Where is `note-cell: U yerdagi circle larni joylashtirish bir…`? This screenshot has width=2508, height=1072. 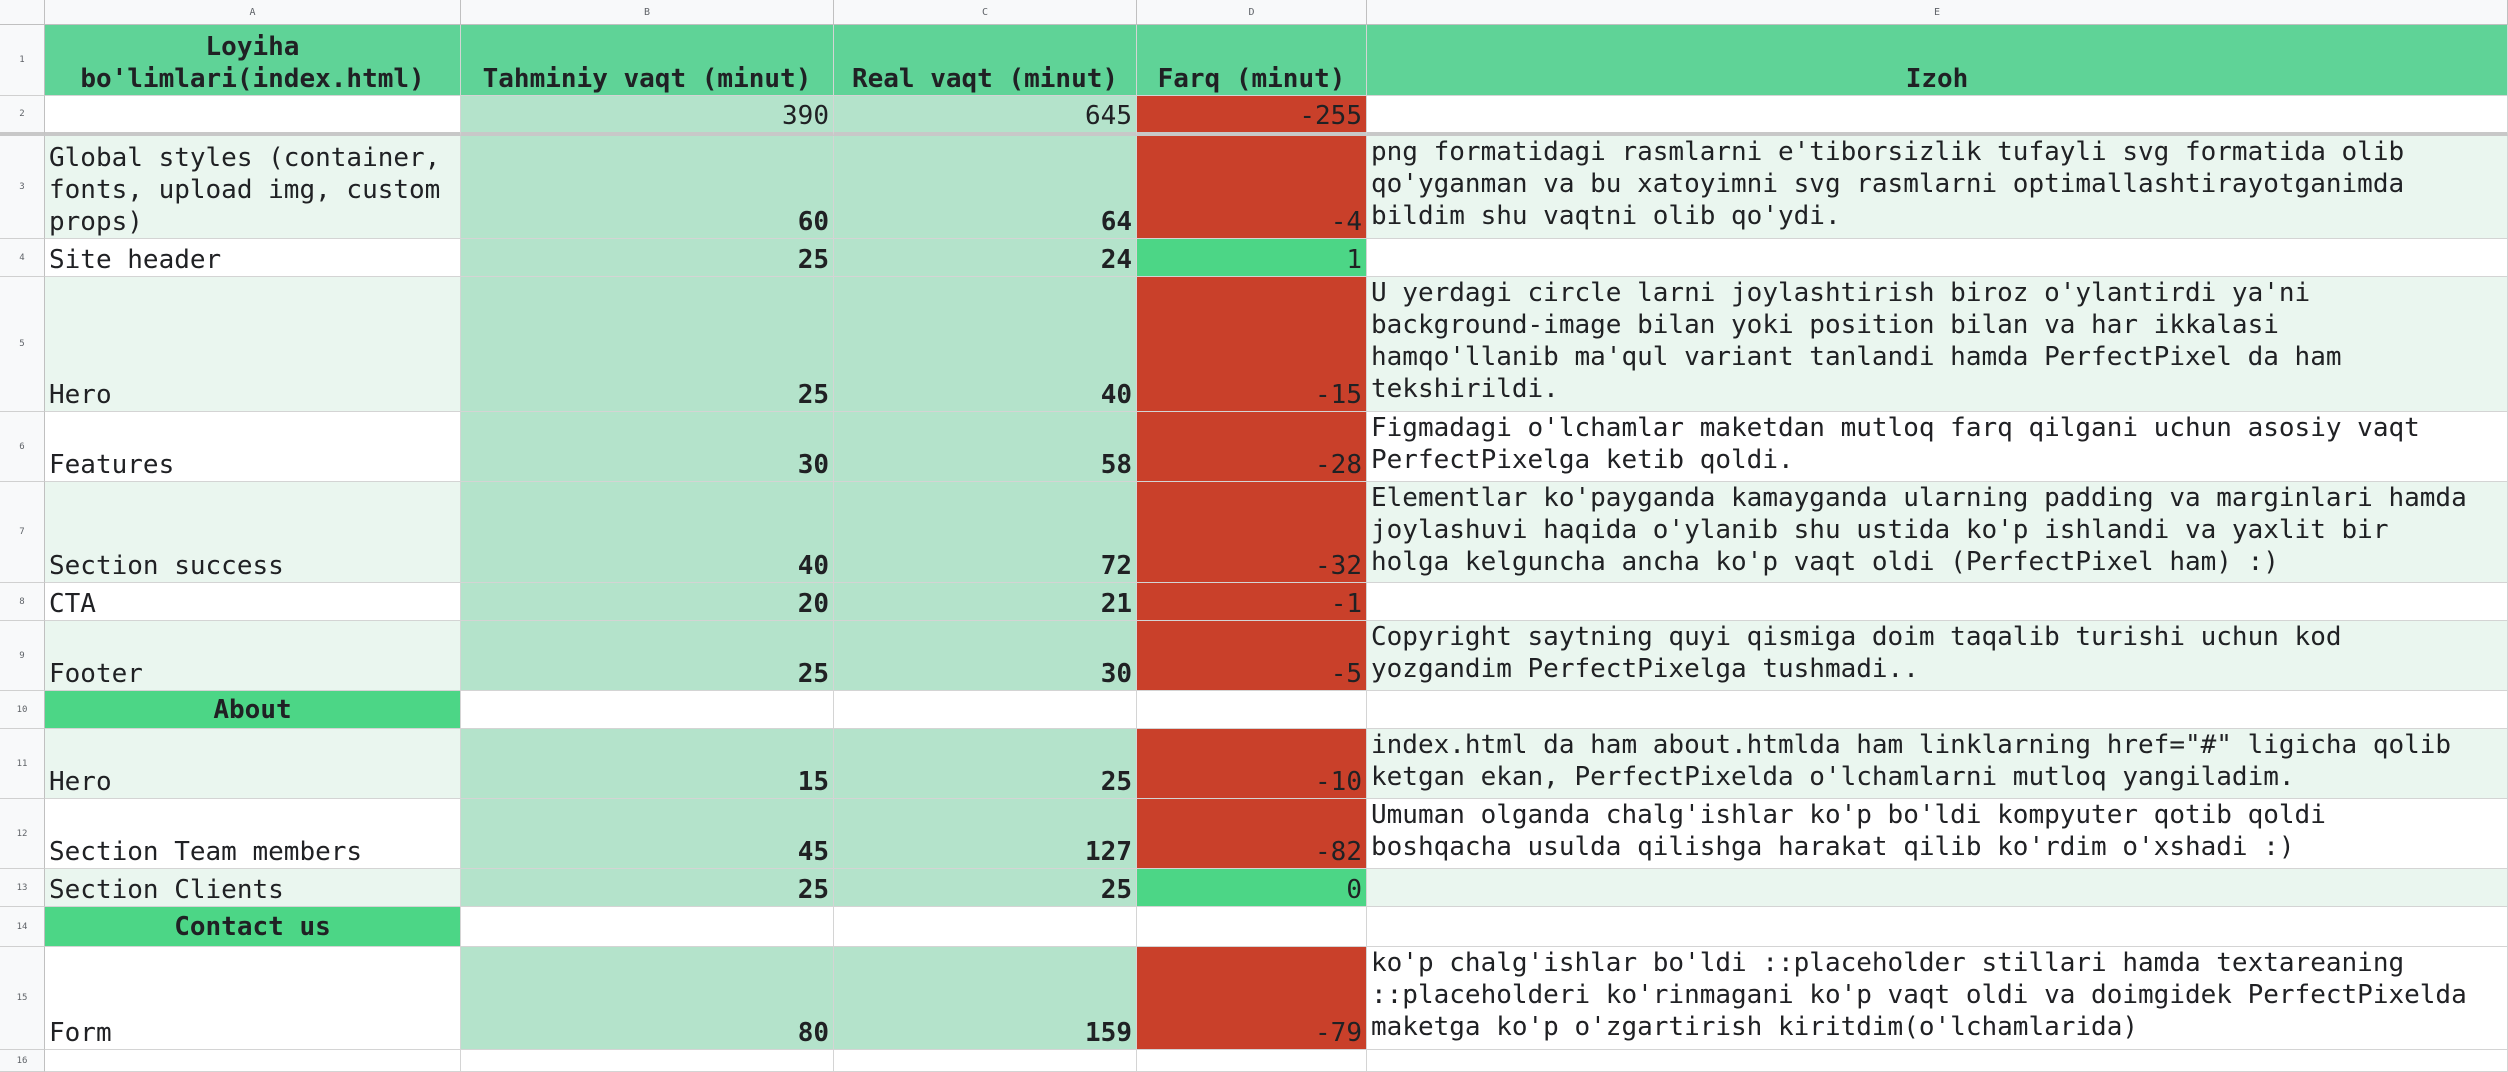
note-cell: U yerdagi circle larni joylashtirish bir… is located at coordinates (1937, 344).